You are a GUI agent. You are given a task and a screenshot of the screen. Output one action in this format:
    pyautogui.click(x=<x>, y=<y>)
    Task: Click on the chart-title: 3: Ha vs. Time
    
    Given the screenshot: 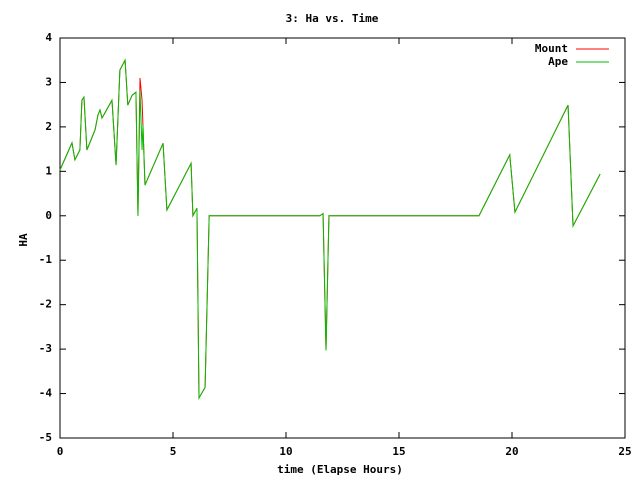 What is the action you would take?
    pyautogui.click(x=332, y=18)
    